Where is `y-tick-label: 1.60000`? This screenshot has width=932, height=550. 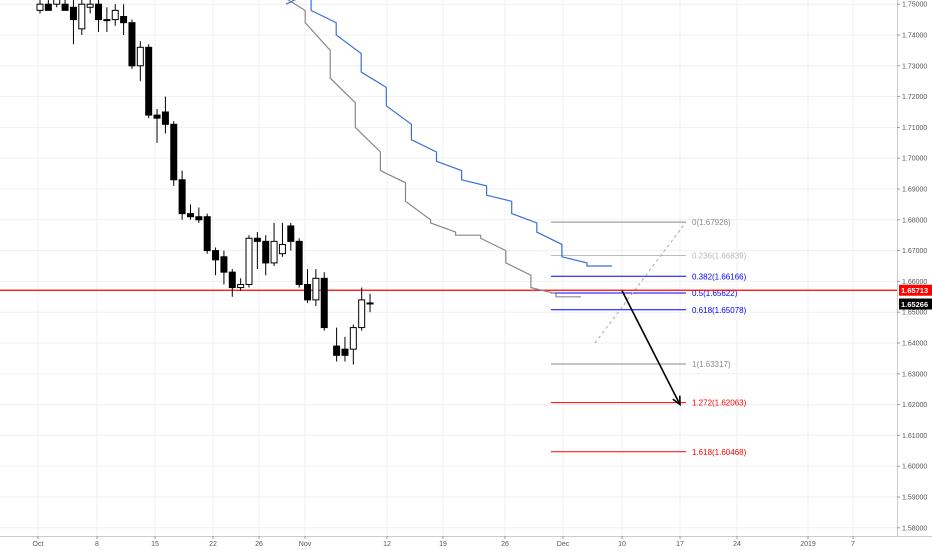 y-tick-label: 1.60000 is located at coordinates (914, 467).